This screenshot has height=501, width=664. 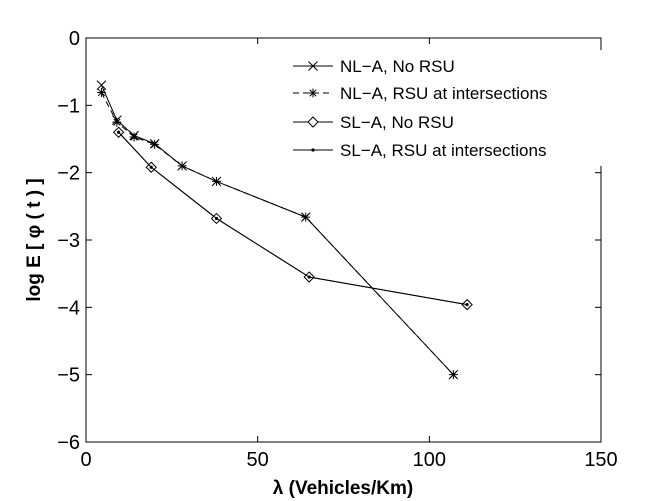 I want to click on x-tick-label: 100, so click(x=429, y=460).